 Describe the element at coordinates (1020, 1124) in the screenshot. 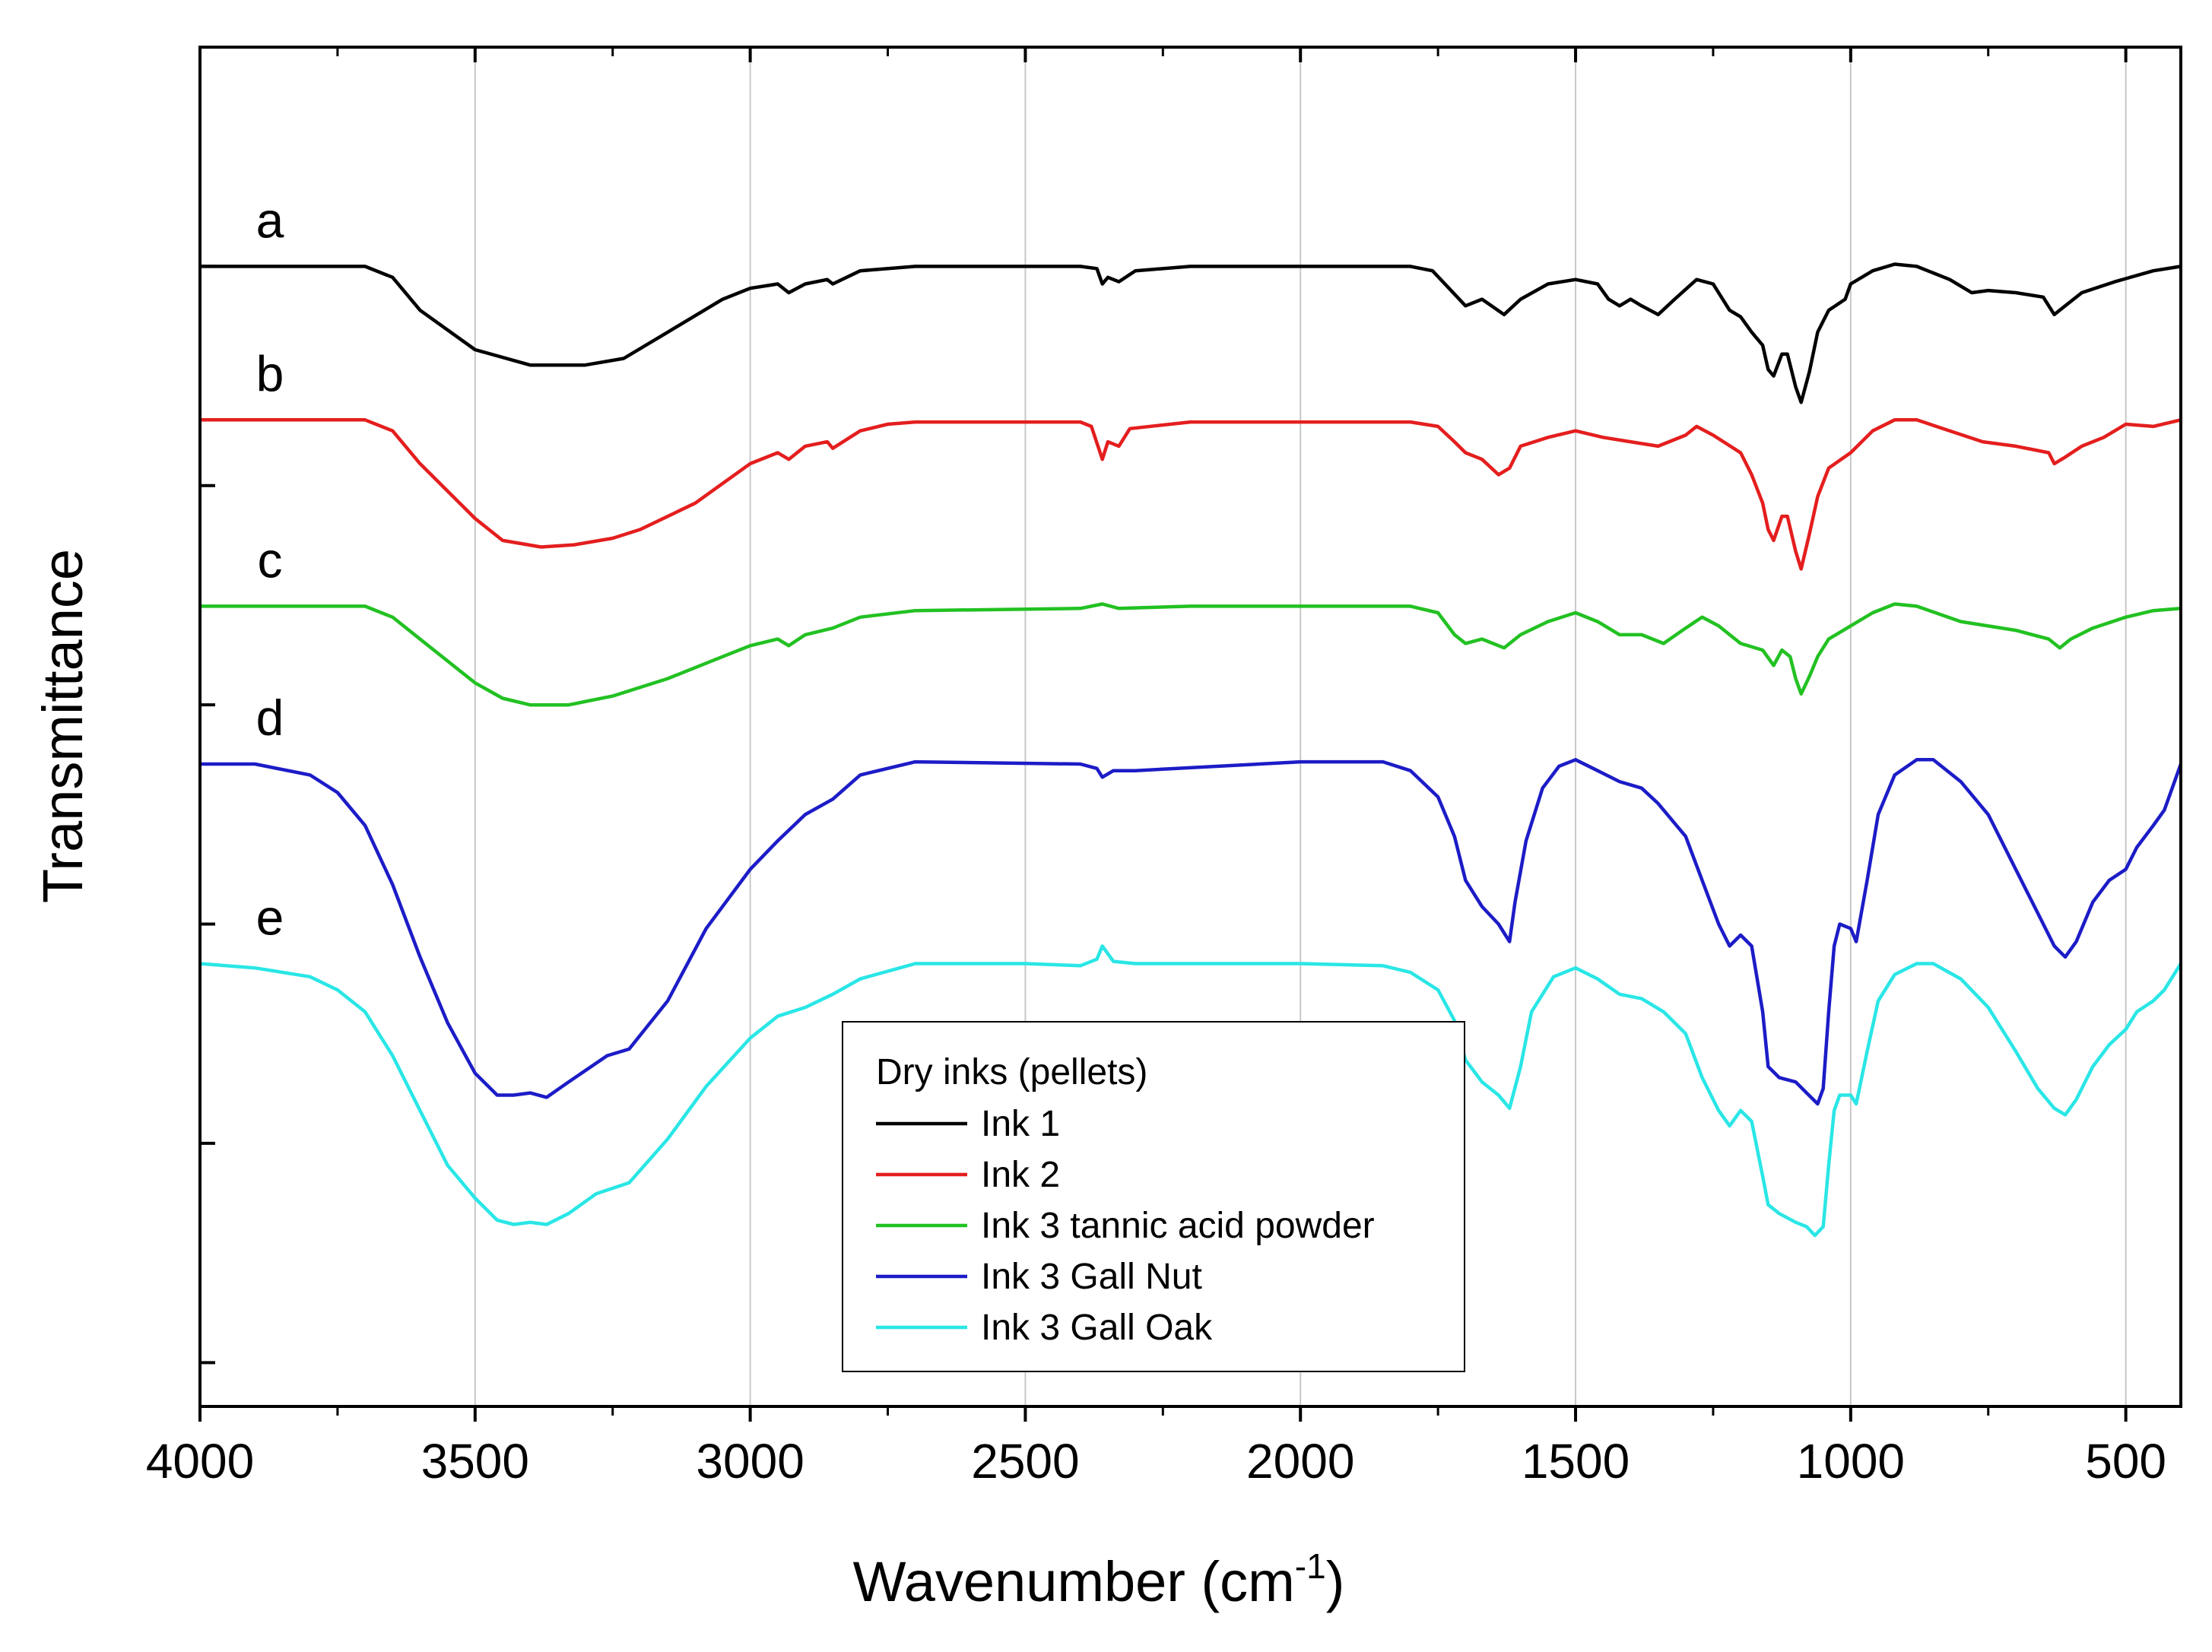

I see `legend-label-1: Ink 1` at that location.